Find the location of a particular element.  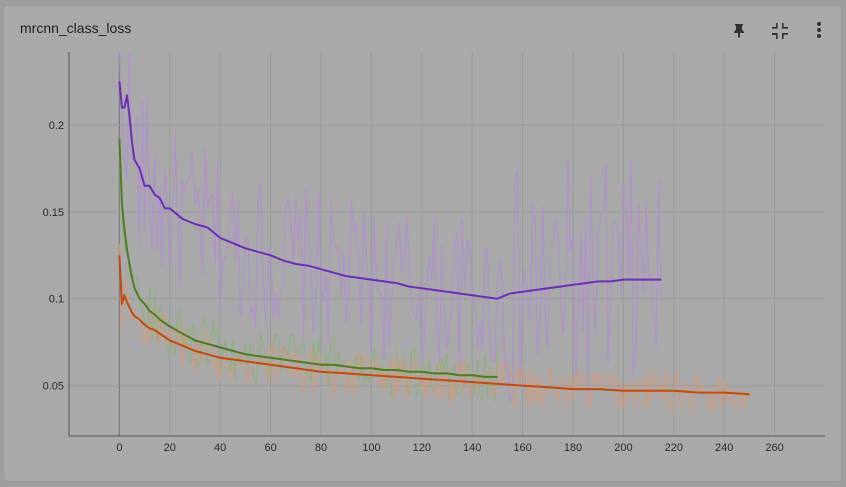

y-tick-label: 0.05 is located at coordinates (53, 387).